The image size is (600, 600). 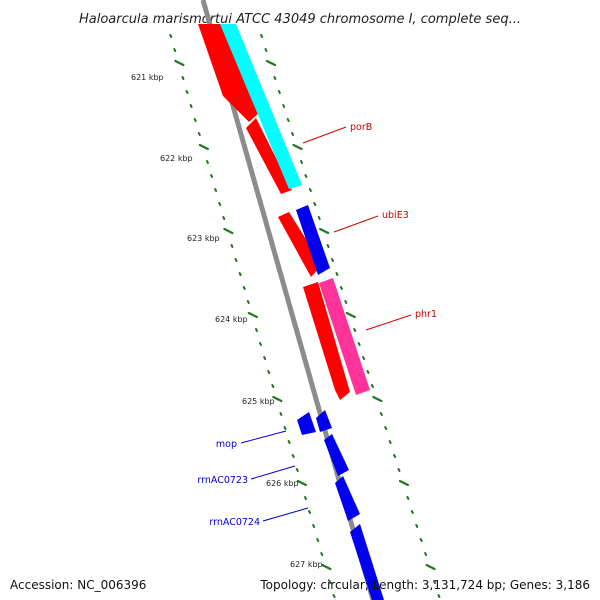 What do you see at coordinates (222, 480) in the screenshot?
I see `gene-label-rrnAC0723: rrnAC0723` at bounding box center [222, 480].